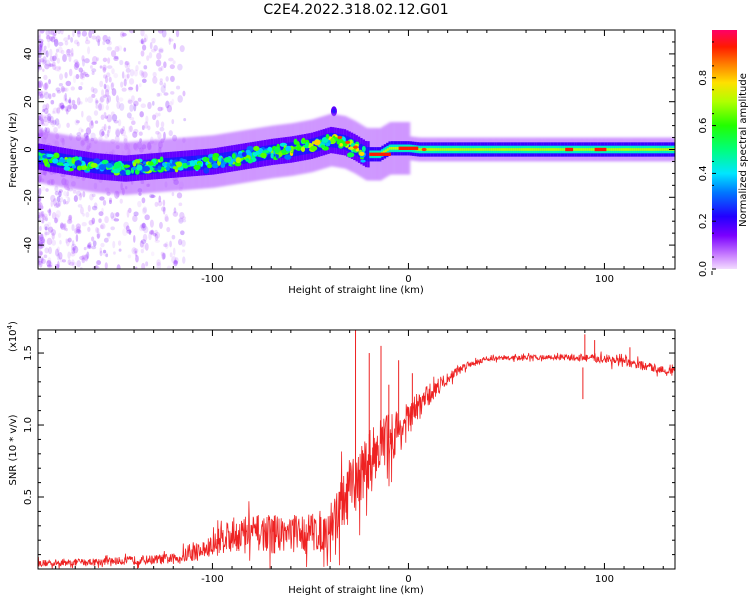 The height and width of the screenshot is (600, 750). What do you see at coordinates (28, 54) in the screenshot?
I see `spectrogram-ytick-label: 40` at bounding box center [28, 54].